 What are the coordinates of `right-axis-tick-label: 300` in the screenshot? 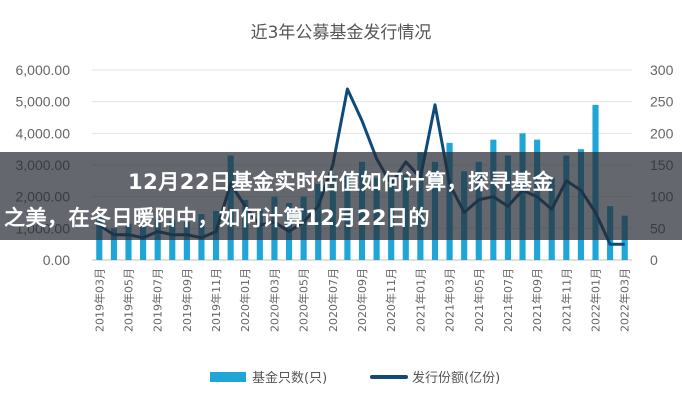 It's located at (662, 70).